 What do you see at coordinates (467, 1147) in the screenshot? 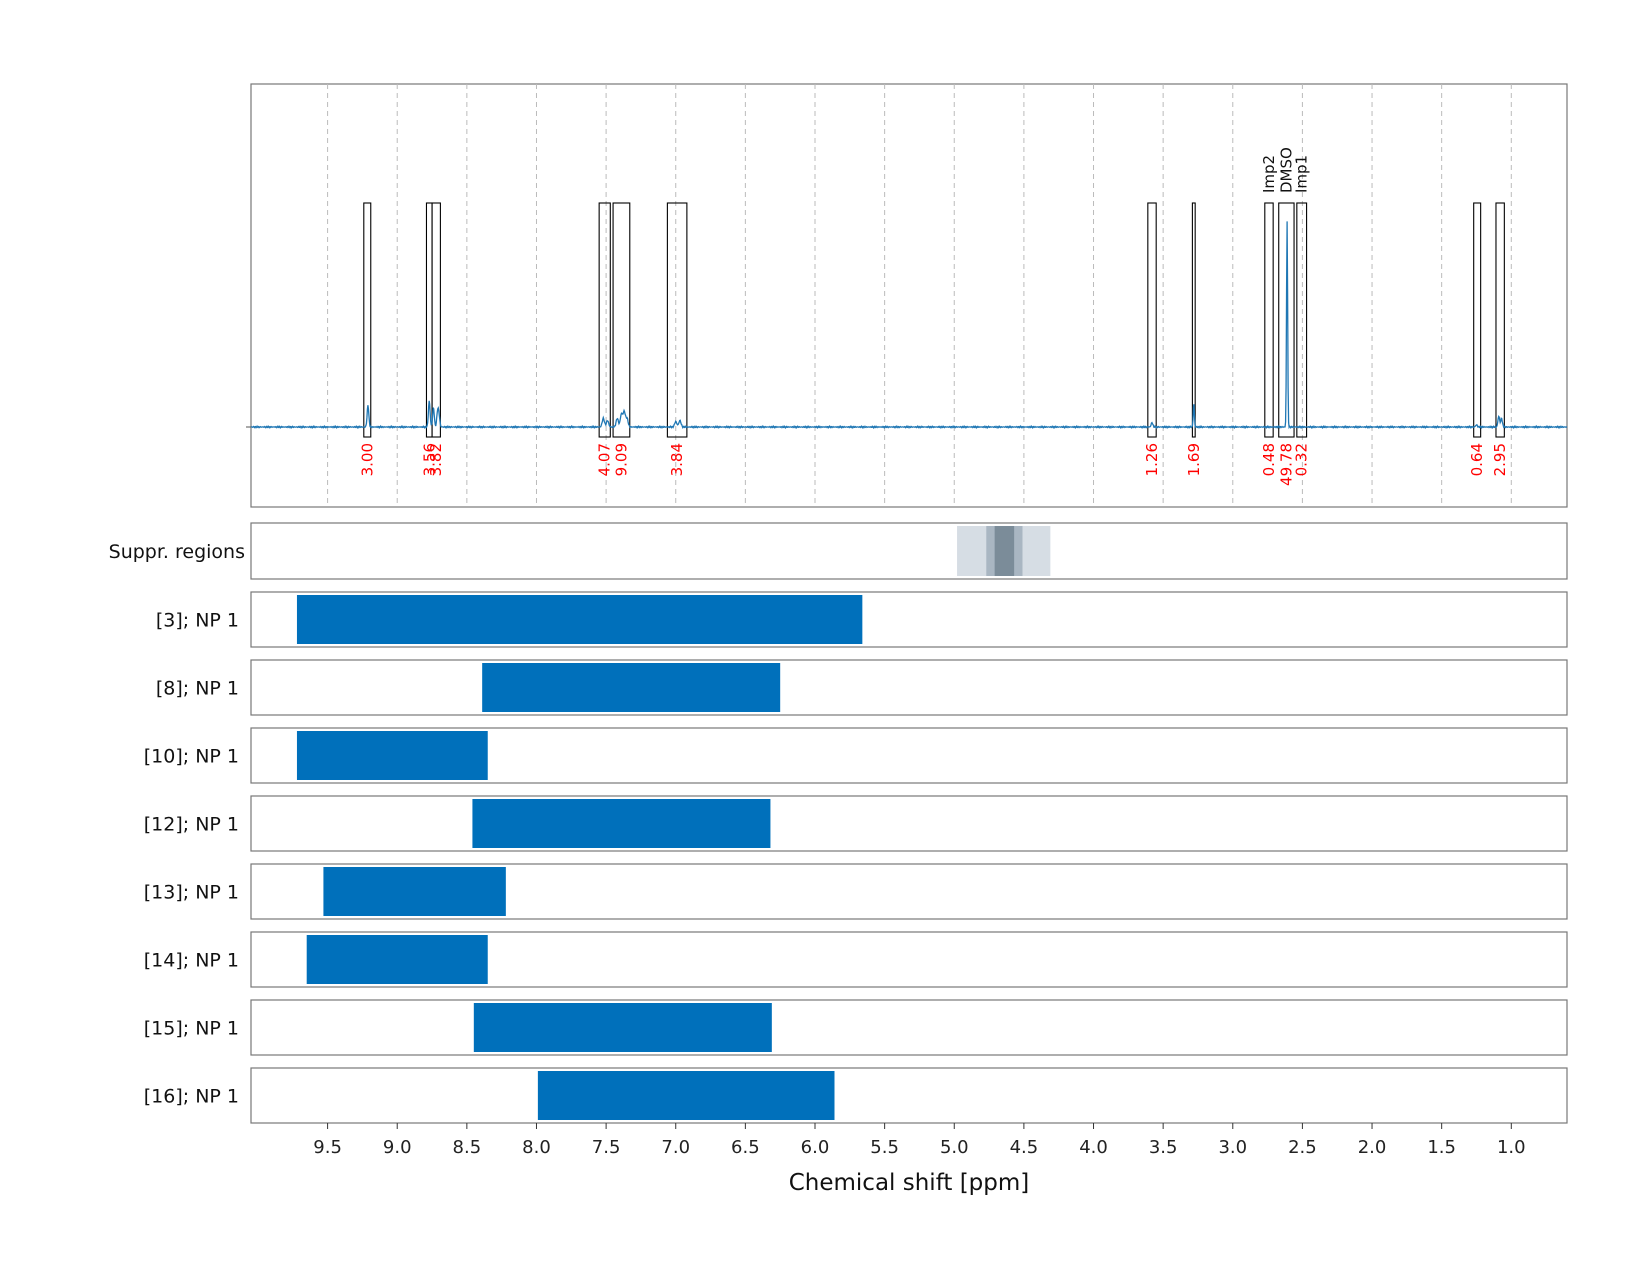
I see `x-tick-label: 8.5` at bounding box center [467, 1147].